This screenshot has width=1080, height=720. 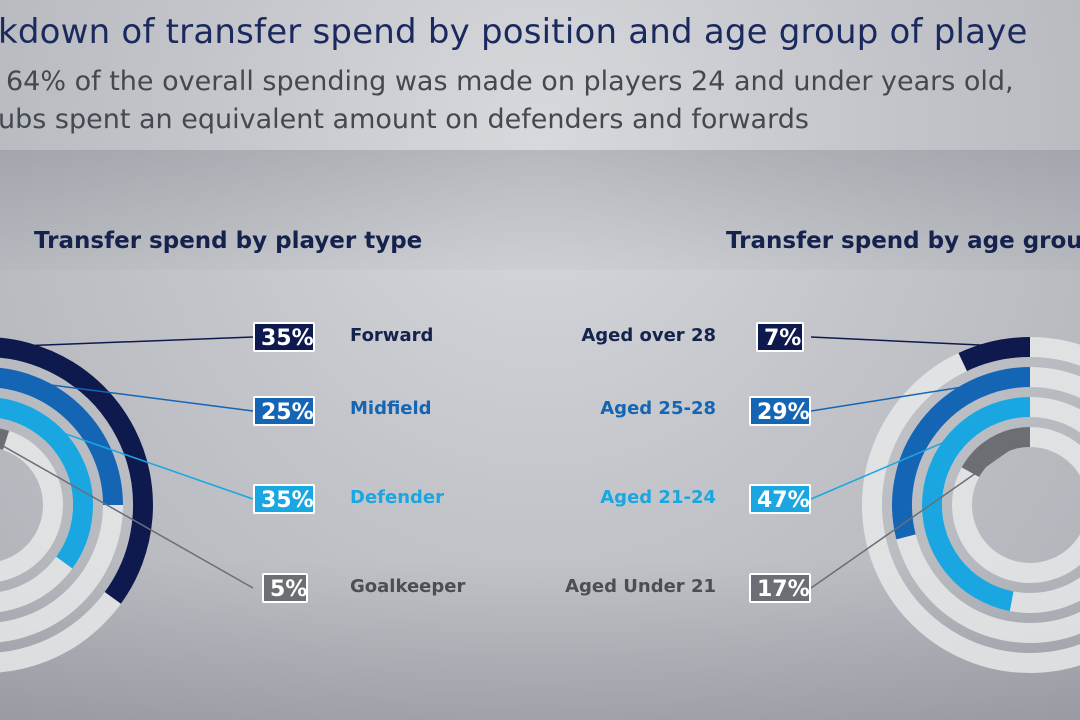 What do you see at coordinates (658, 408) in the screenshot?
I see `category-aged-25-28: Aged 25-28` at bounding box center [658, 408].